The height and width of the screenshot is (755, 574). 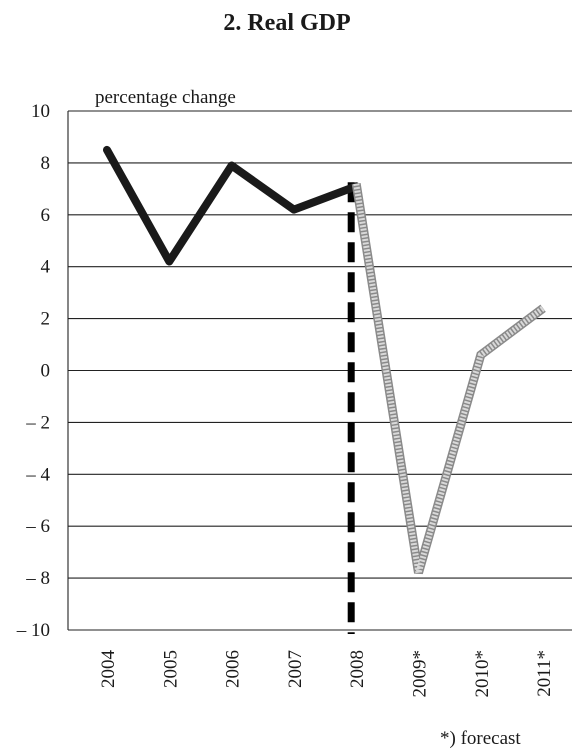 I want to click on x-tick-label: 2004, so click(x=108, y=669).